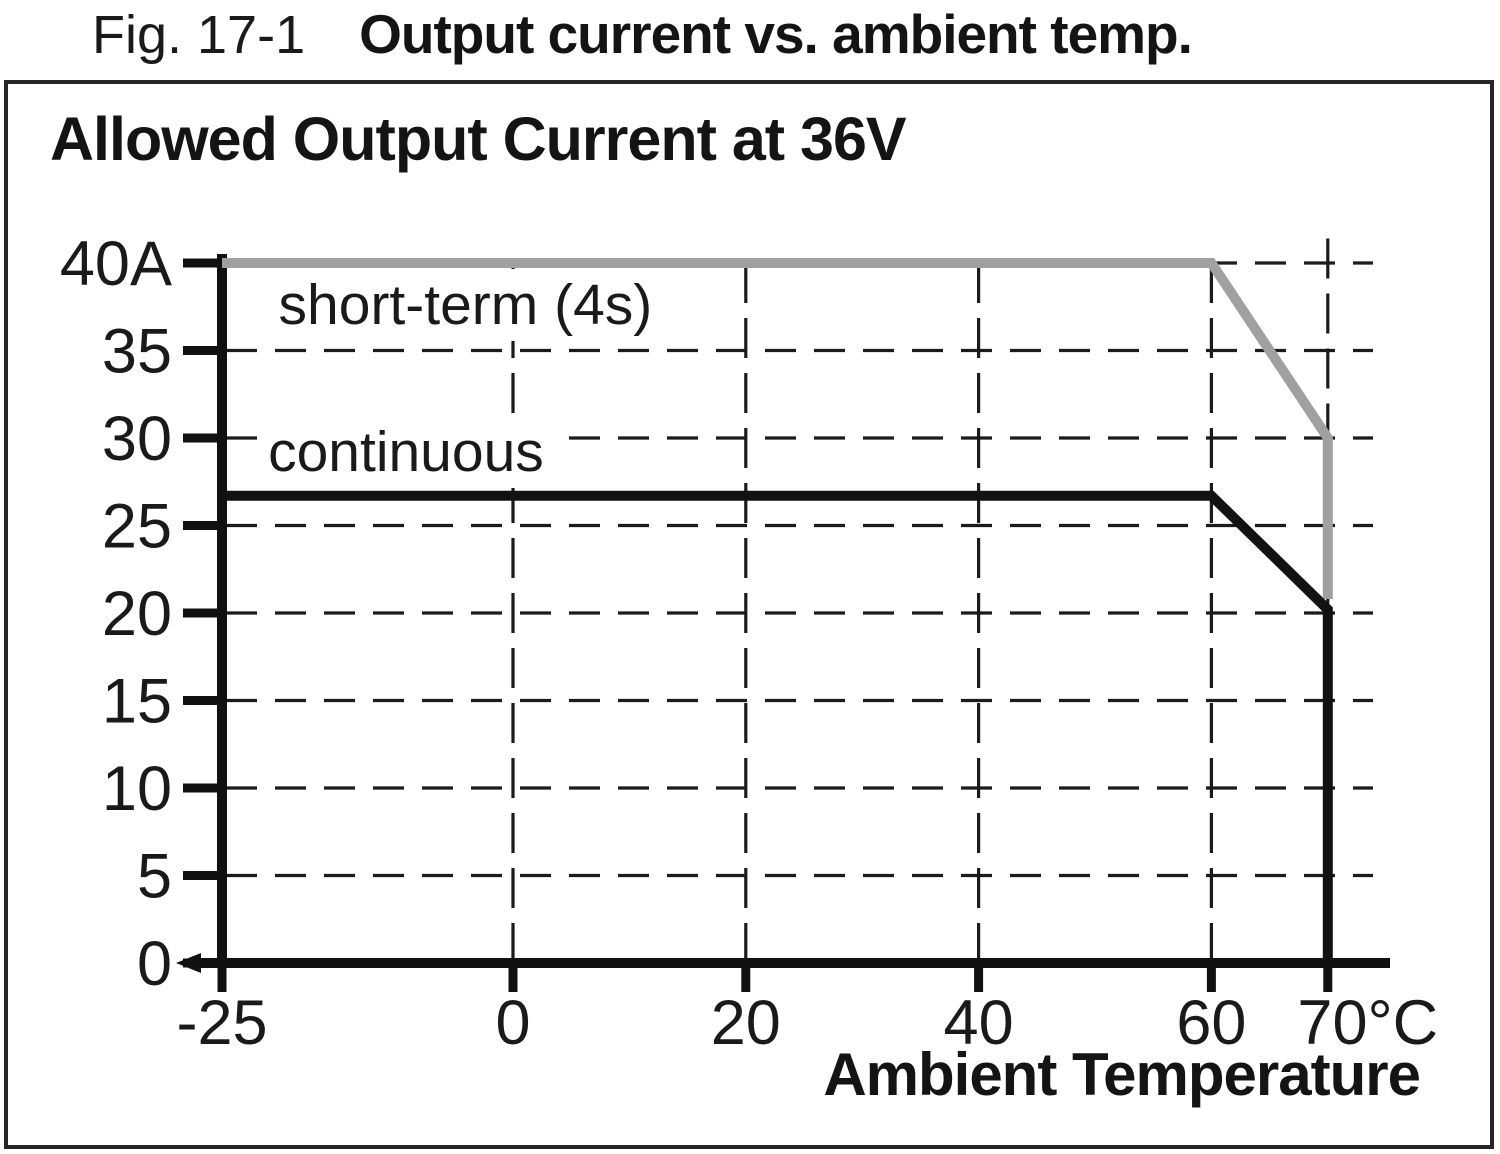 This screenshot has height=1154, width=1500. Describe the element at coordinates (1367, 1023) in the screenshot. I see `x-tick-label-70: 70°C` at that location.